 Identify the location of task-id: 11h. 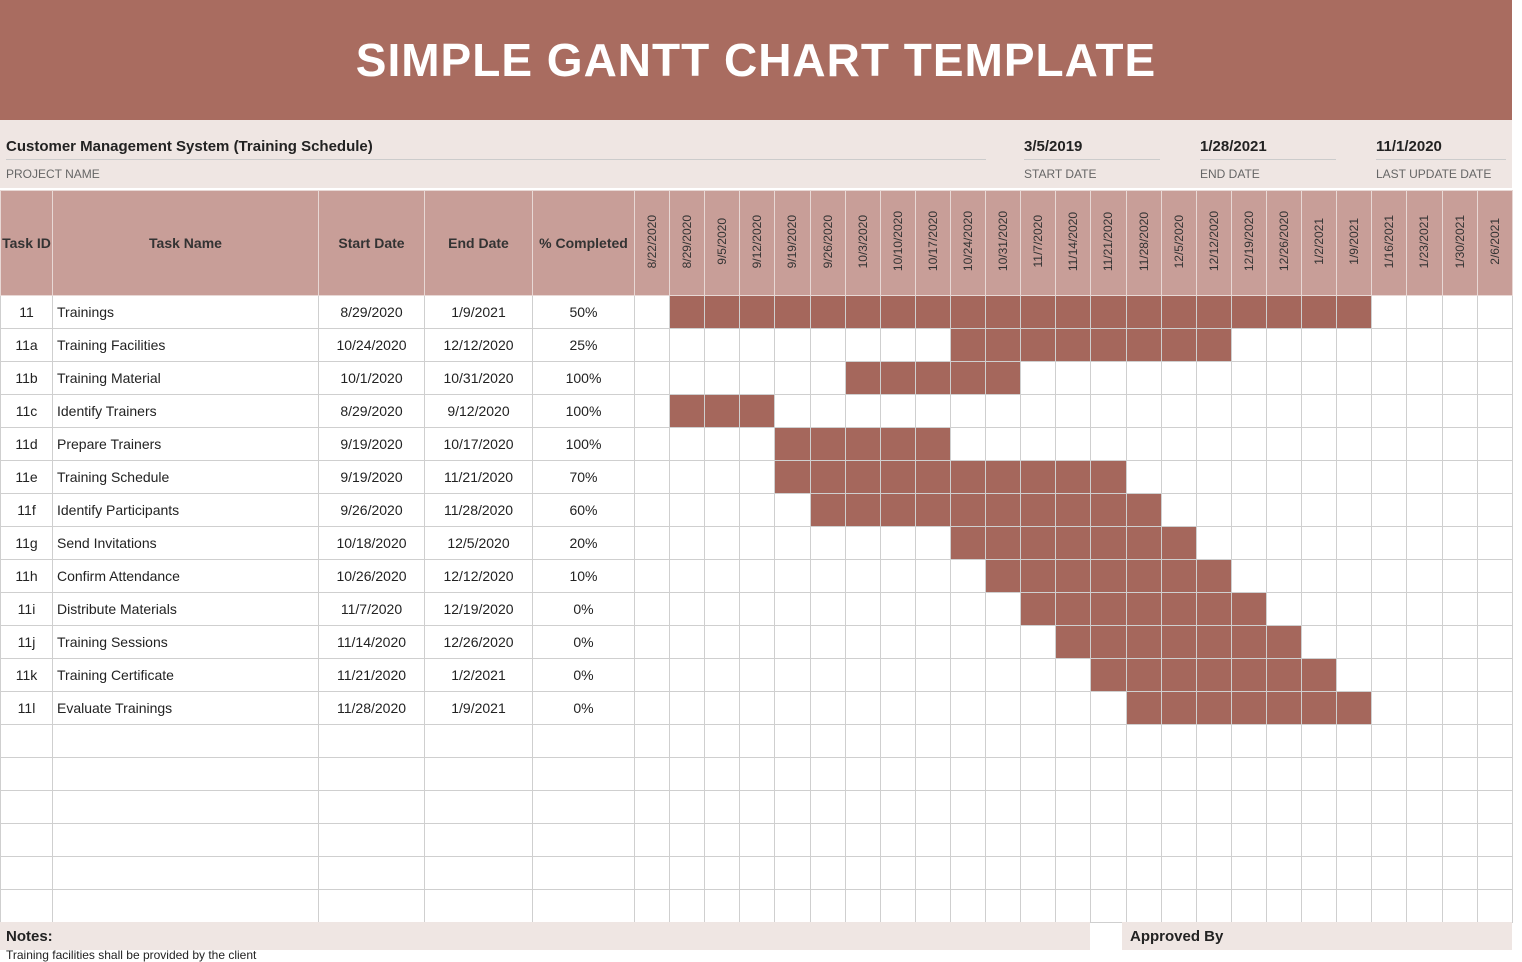
(26, 576).